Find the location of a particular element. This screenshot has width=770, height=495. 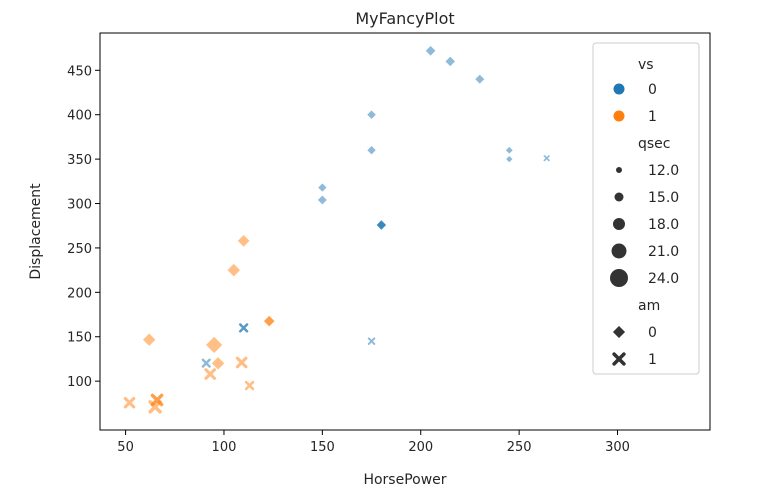

y-tick-label: 250 is located at coordinates (79, 249).